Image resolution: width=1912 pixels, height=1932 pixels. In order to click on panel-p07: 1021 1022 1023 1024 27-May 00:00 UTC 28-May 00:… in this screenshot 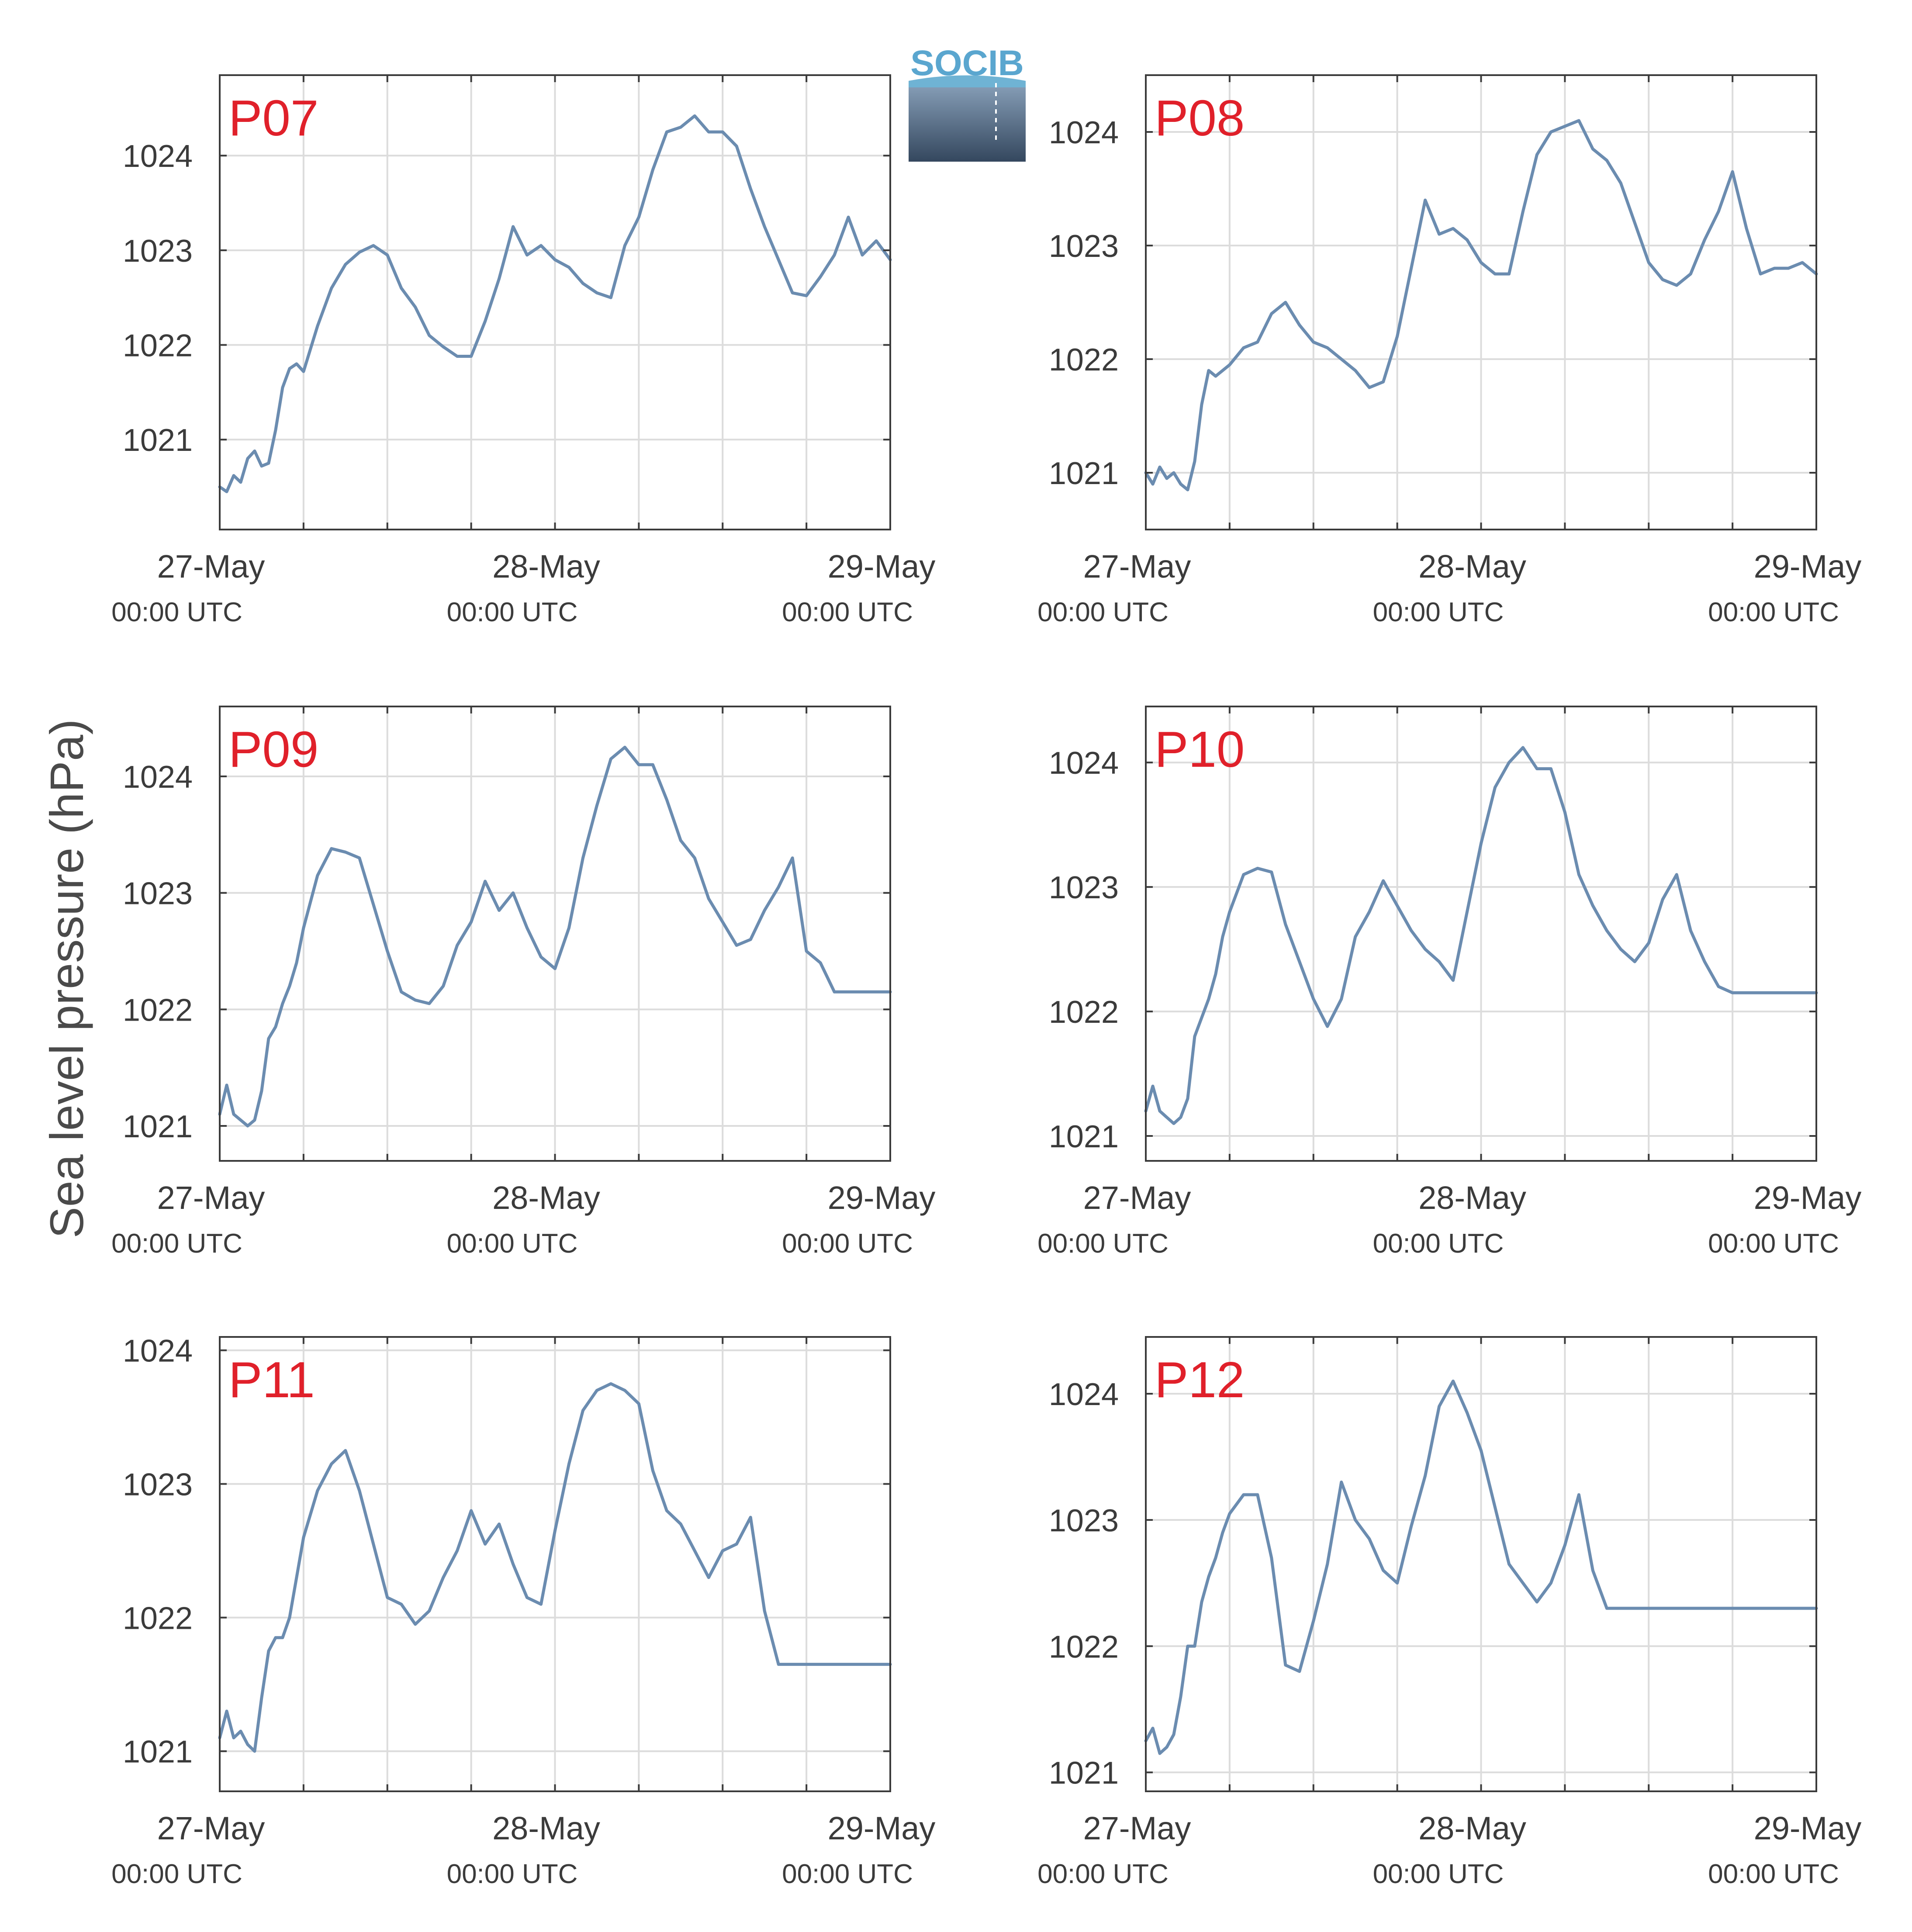, I will do `click(524, 350)`.